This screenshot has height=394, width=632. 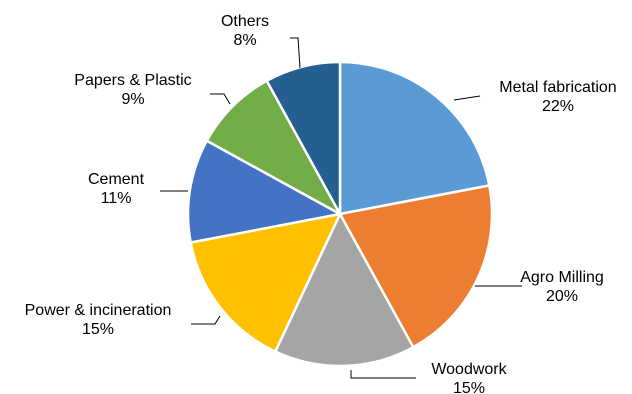 I want to click on pie-slice-cement, so click(x=265, y=191).